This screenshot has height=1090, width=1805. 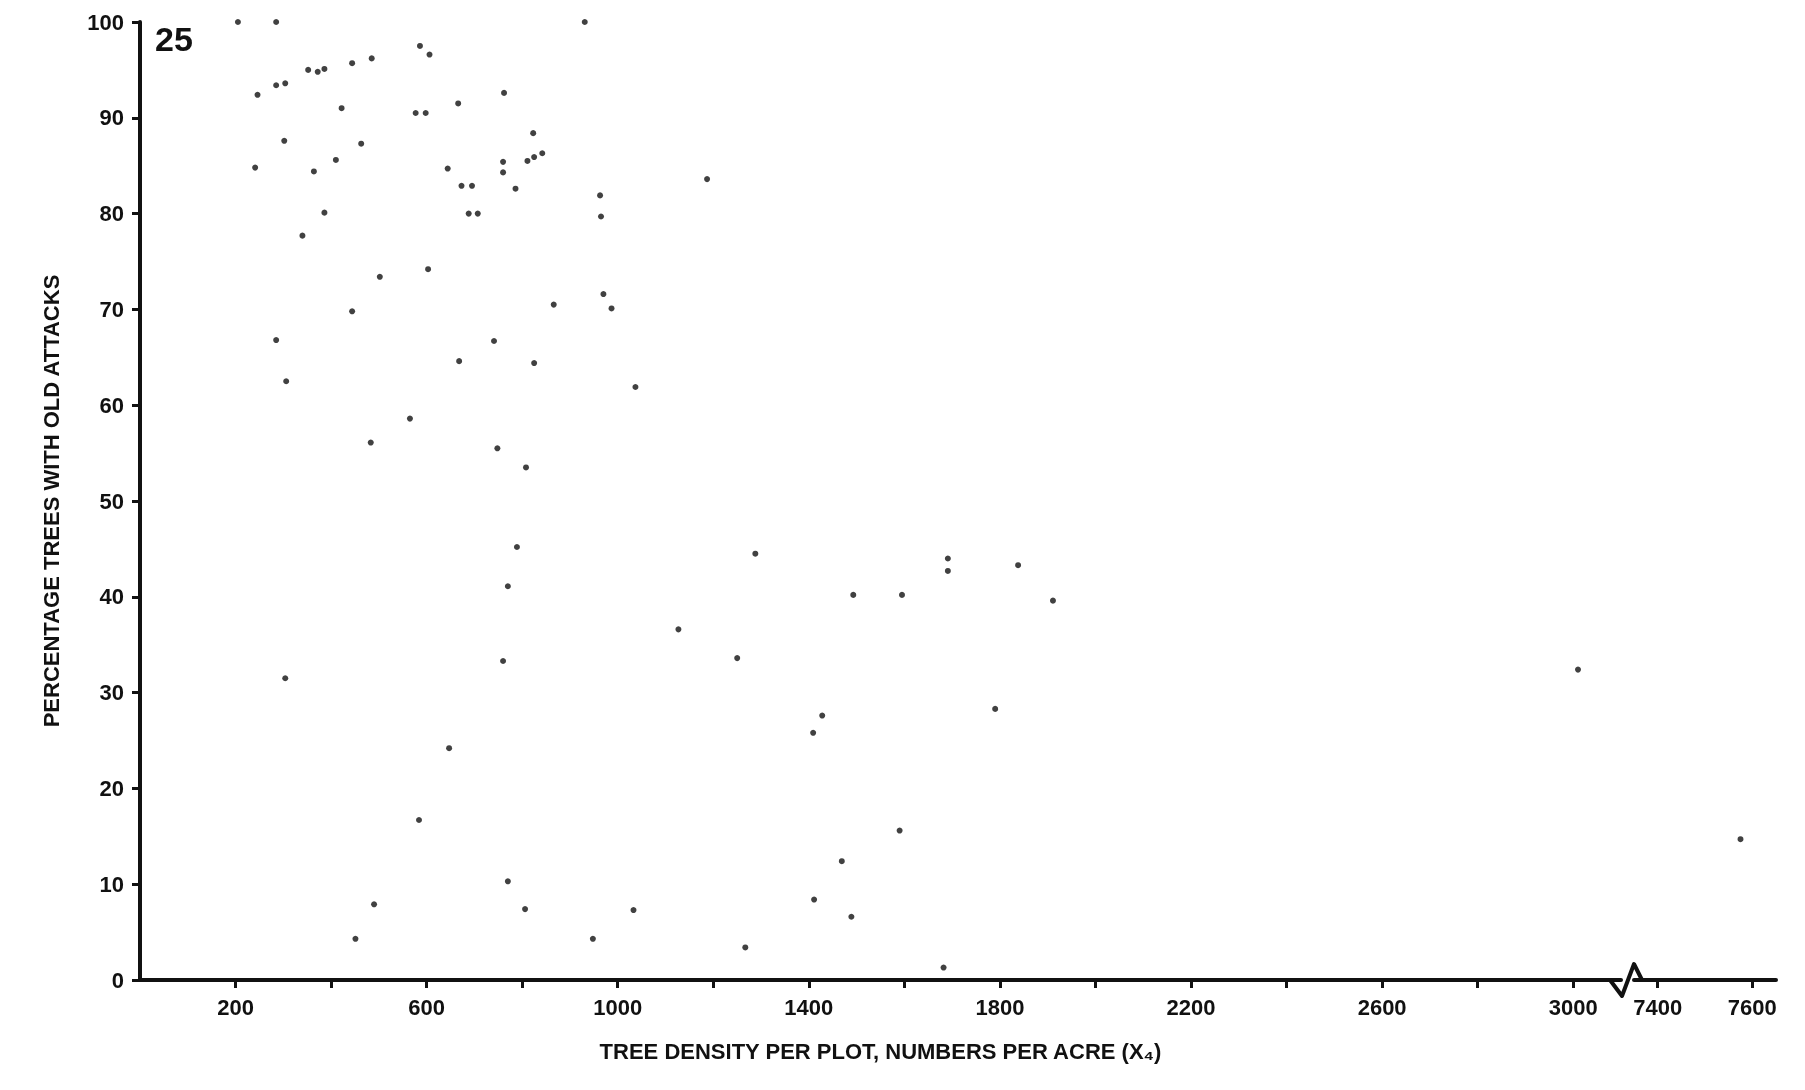 What do you see at coordinates (1658, 1007) in the screenshot?
I see `x-tick-label: 7400` at bounding box center [1658, 1007].